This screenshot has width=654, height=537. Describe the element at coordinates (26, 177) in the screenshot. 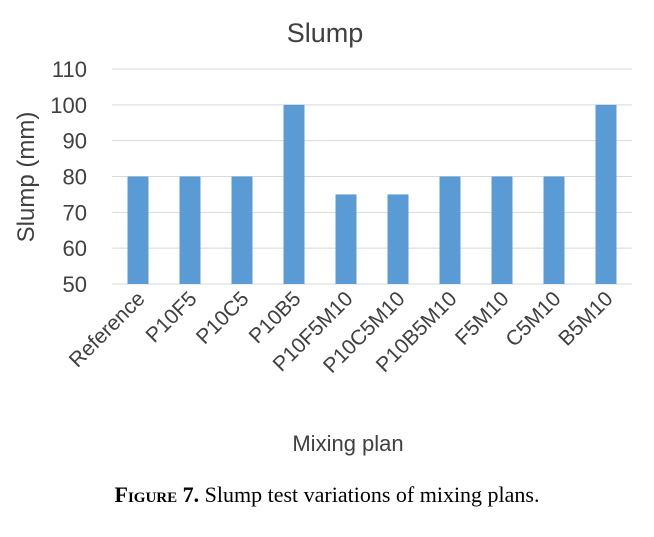

I see `y-axis-label: Slump (mm)` at that location.